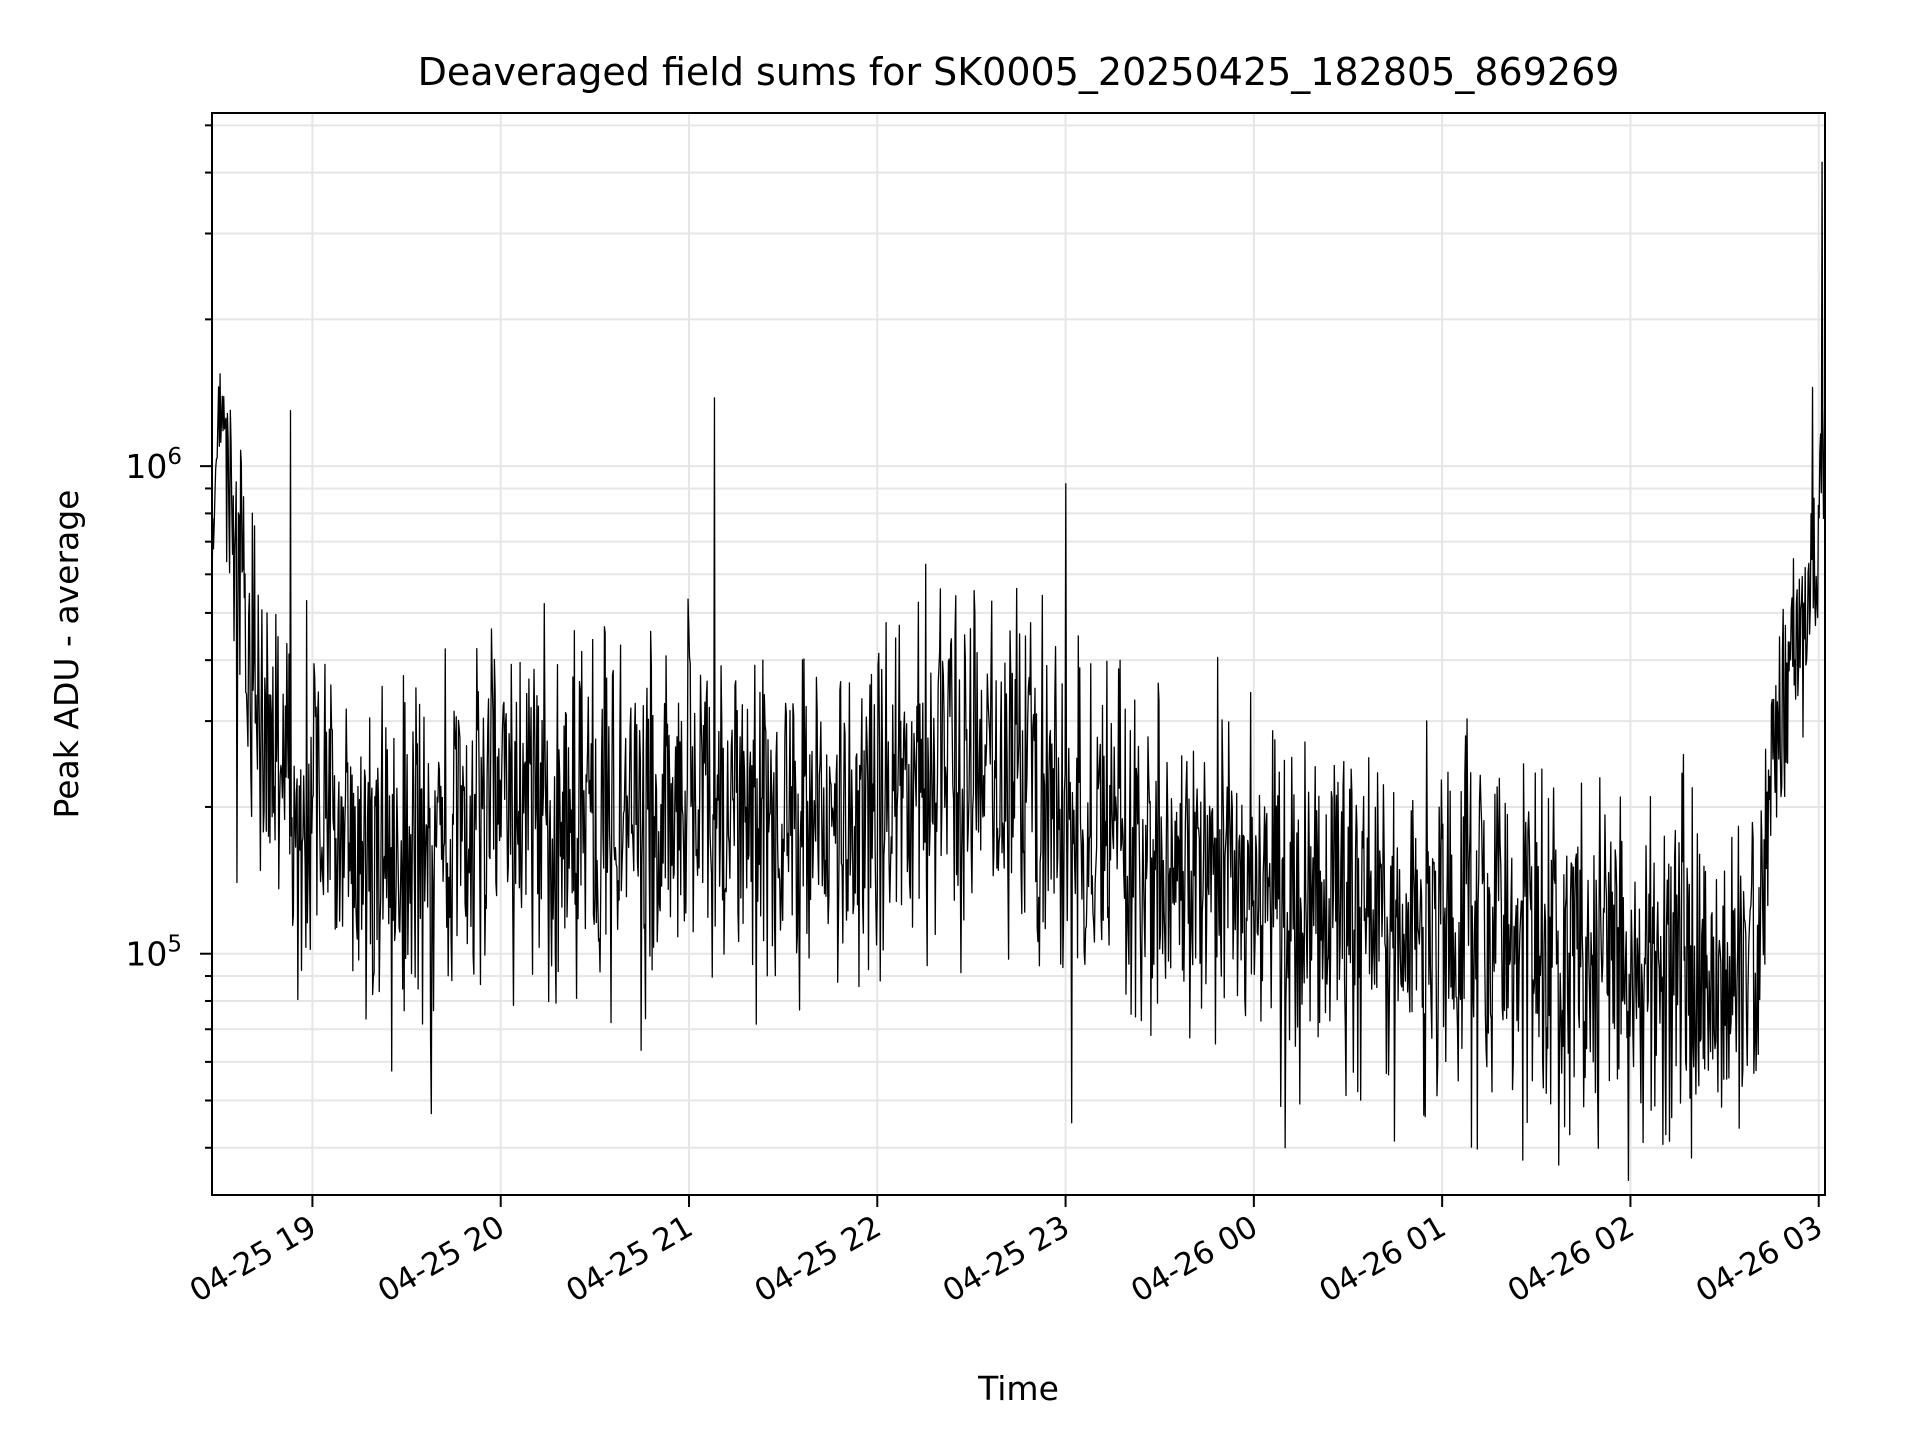 This screenshot has width=1920, height=1444. What do you see at coordinates (153, 953) in the screenshot?
I see `y-tick-label: 105` at bounding box center [153, 953].